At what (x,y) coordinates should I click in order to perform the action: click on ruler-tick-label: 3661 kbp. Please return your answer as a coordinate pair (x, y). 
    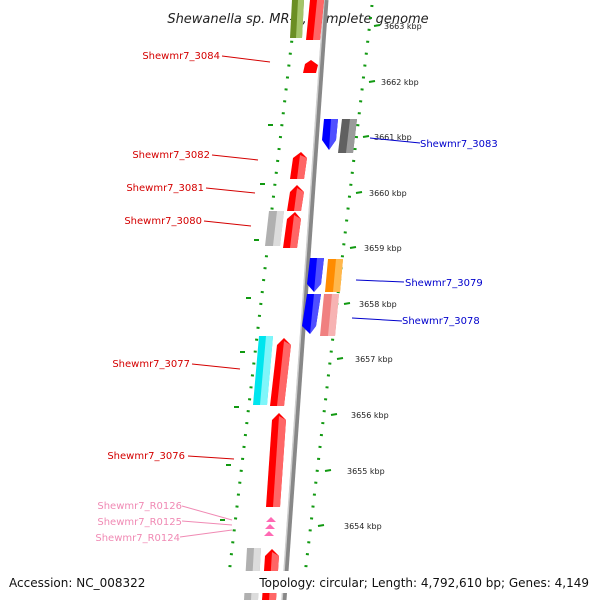
    Looking at the image, I should click on (393, 137).